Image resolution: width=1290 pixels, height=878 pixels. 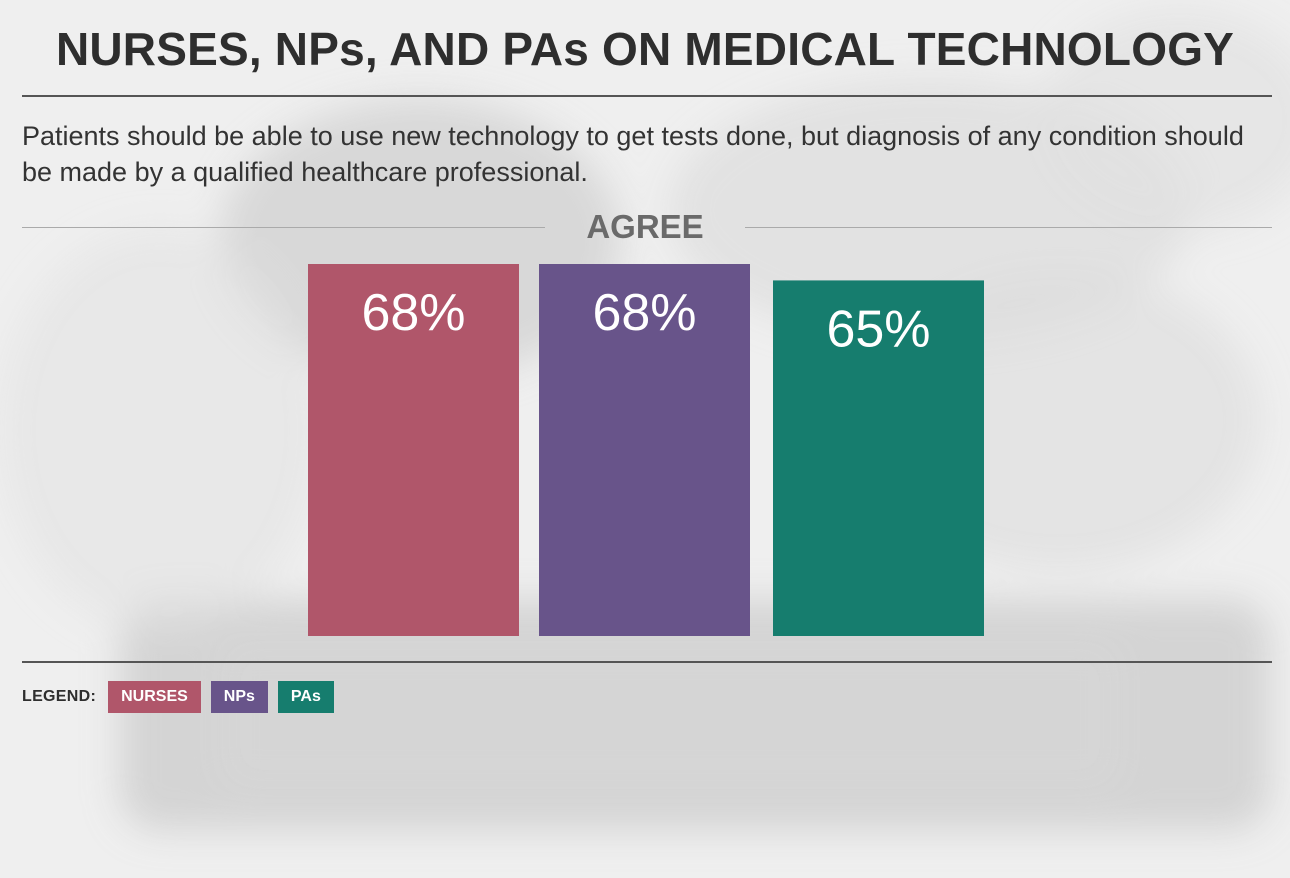 I want to click on agree-heading: AGREE, so click(x=645, y=226).